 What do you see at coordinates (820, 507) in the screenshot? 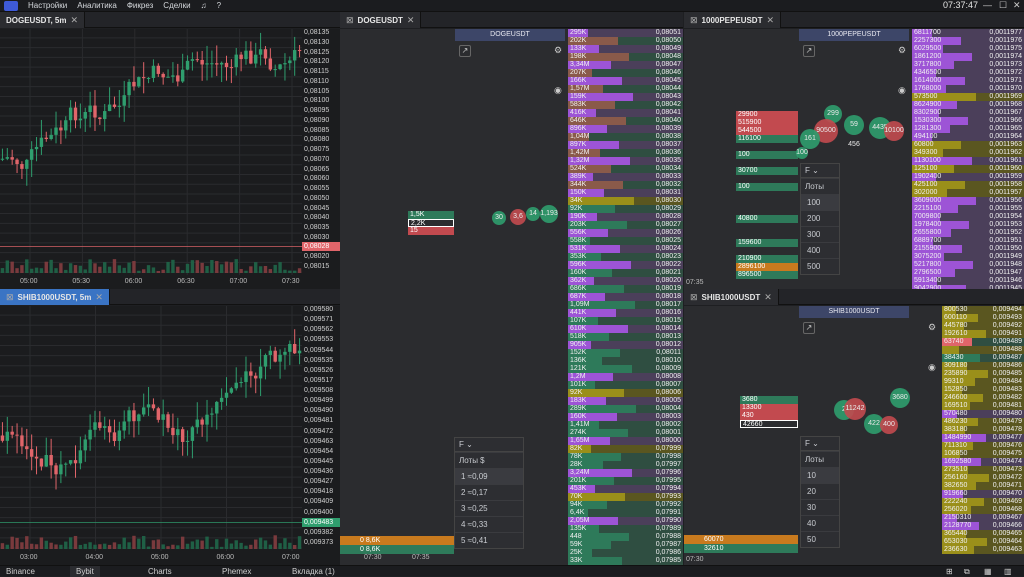
I see `lot-option: 30` at bounding box center [820, 507].